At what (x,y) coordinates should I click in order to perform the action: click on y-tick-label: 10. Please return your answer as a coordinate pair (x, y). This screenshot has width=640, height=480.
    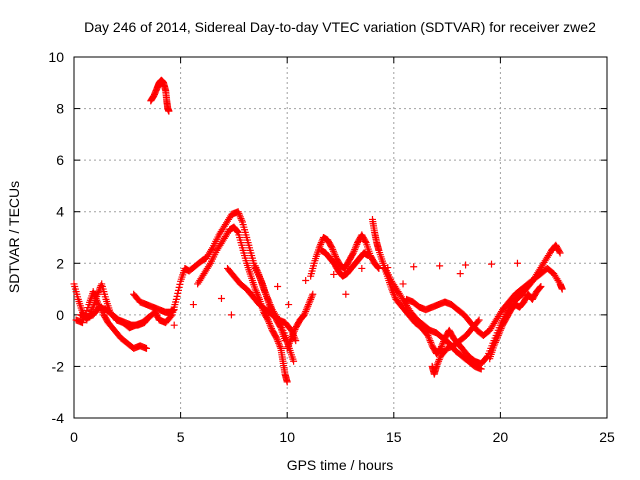
    Looking at the image, I should click on (56, 57).